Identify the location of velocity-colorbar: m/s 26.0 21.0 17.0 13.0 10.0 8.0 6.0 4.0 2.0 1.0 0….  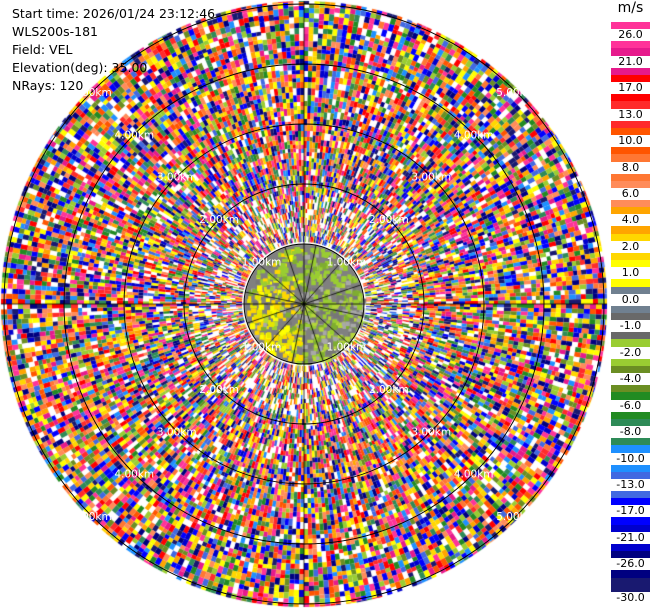
(630, 305).